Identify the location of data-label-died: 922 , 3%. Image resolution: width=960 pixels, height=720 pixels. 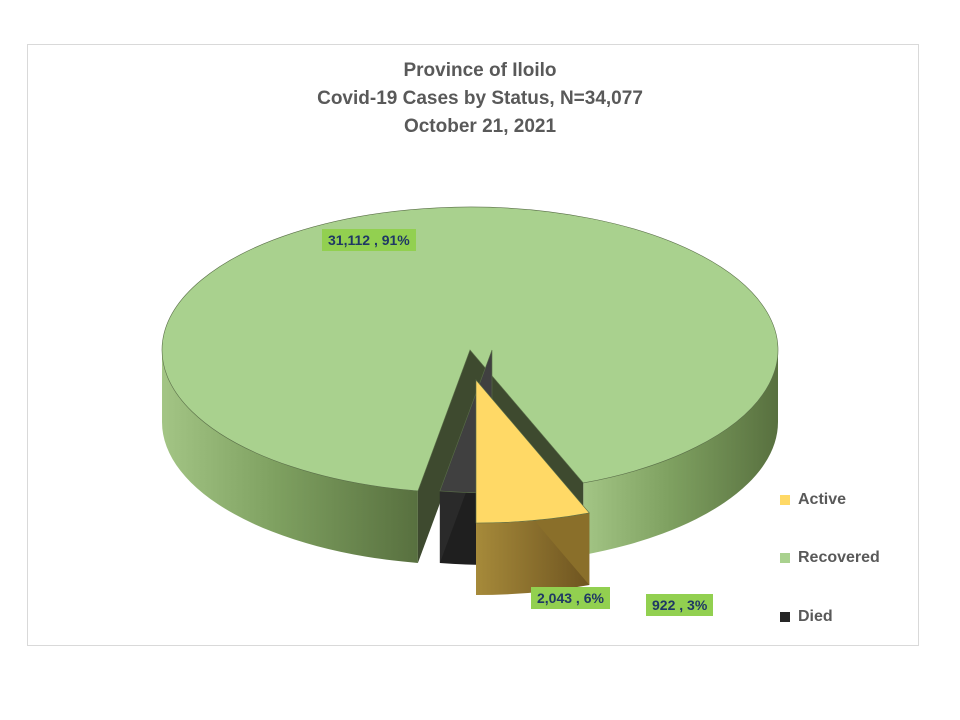
(680, 605).